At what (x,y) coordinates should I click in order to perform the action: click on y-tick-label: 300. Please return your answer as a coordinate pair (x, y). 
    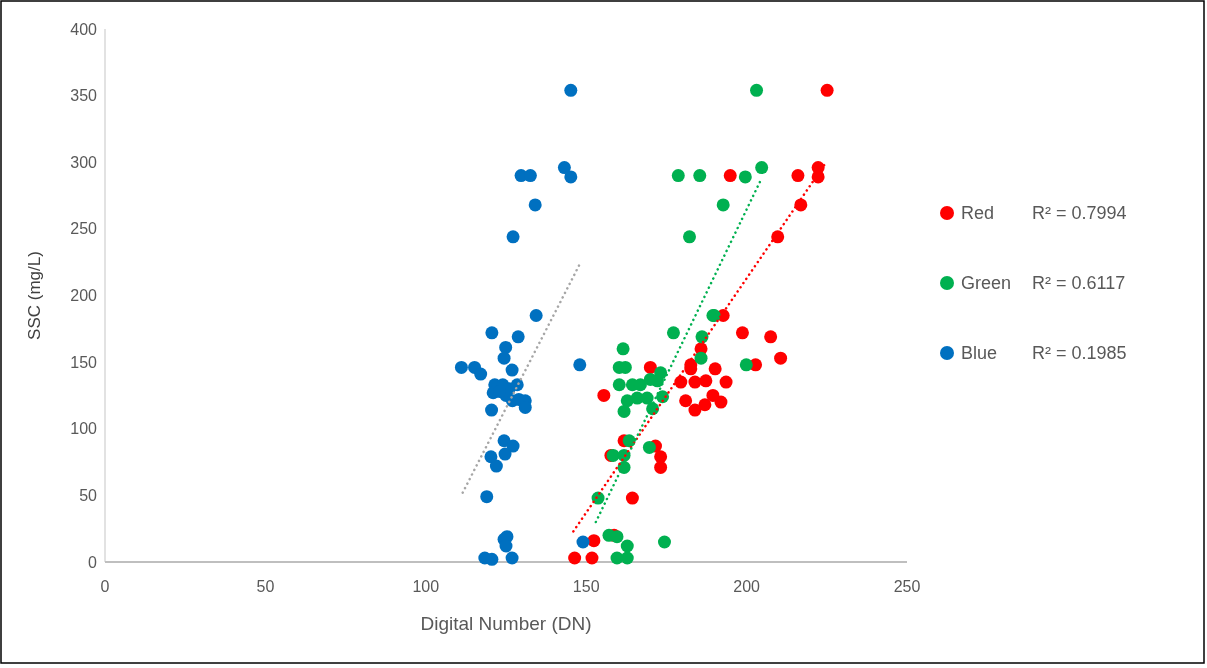
    Looking at the image, I should click on (84, 162).